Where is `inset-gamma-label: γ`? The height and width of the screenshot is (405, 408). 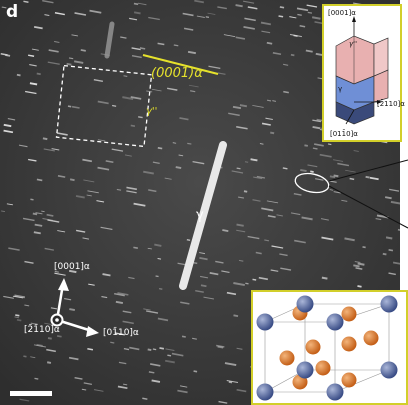
inset-gamma-label: γ is located at coordinates (340, 89).